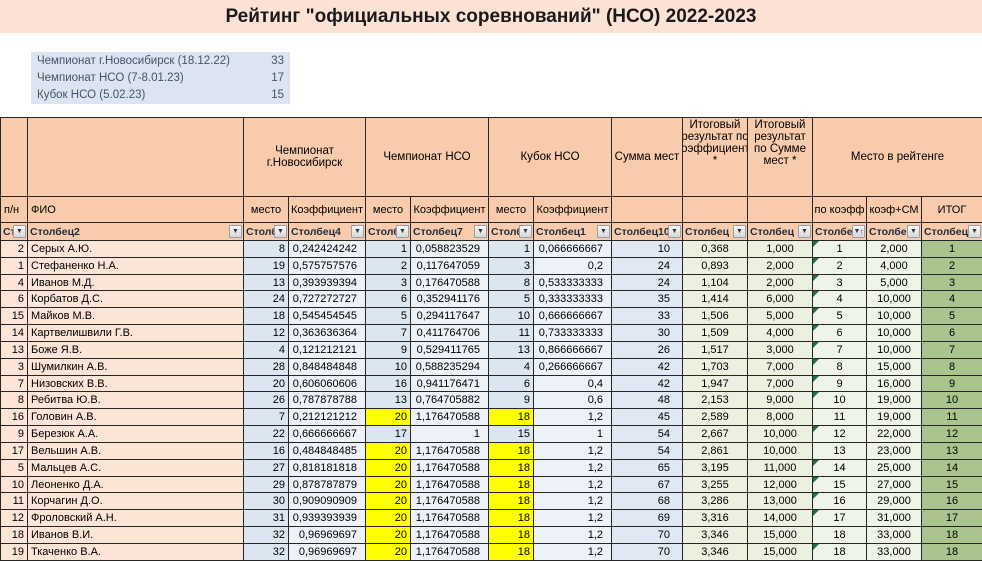 This screenshot has width=982, height=561. I want to click on cell-num: 6, so click(14, 300).